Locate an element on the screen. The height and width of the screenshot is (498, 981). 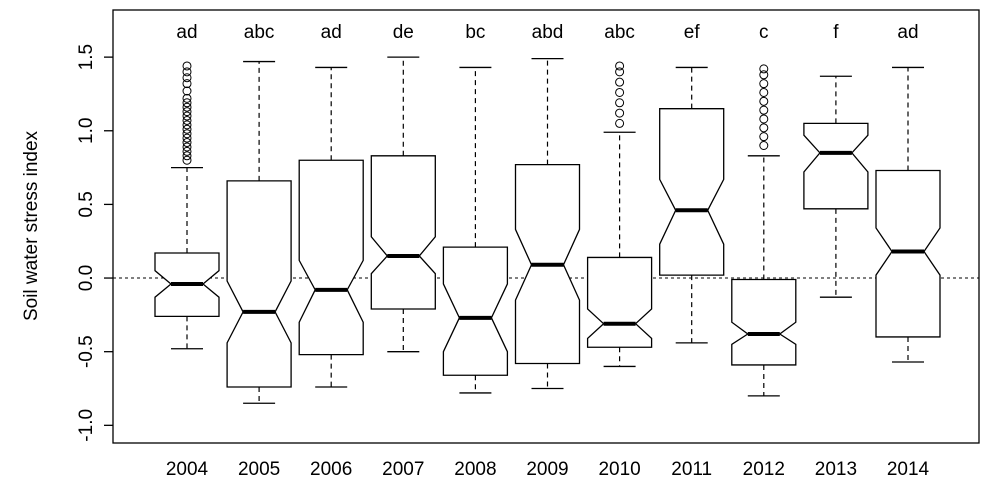
x-tick-label: 2007 is located at coordinates (403, 469).